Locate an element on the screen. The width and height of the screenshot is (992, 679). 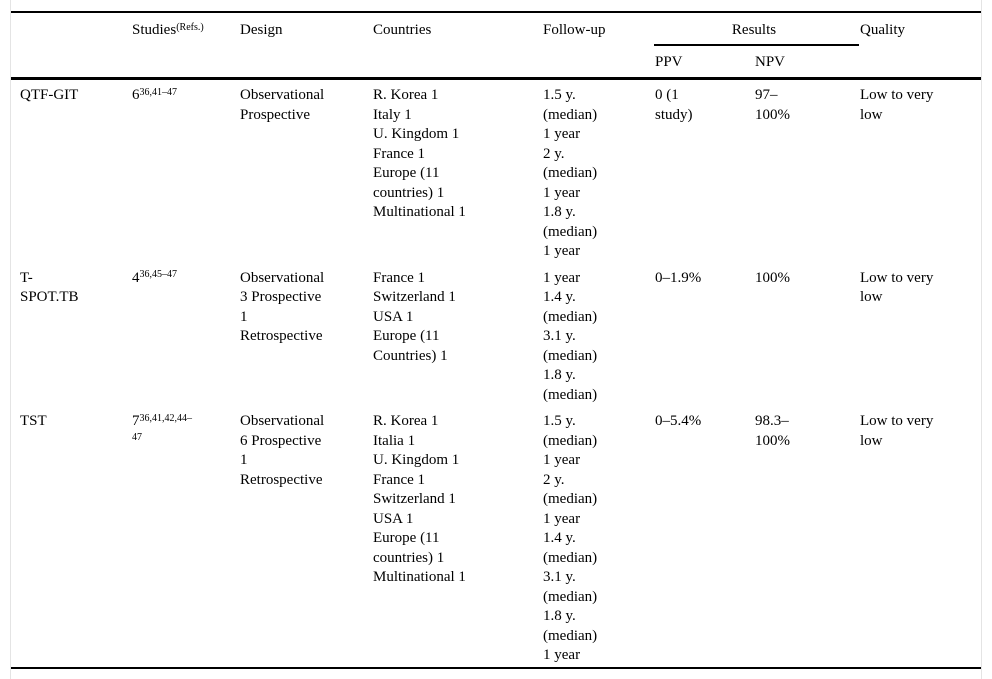
header-studies-label: Studies is located at coordinates (154, 30).